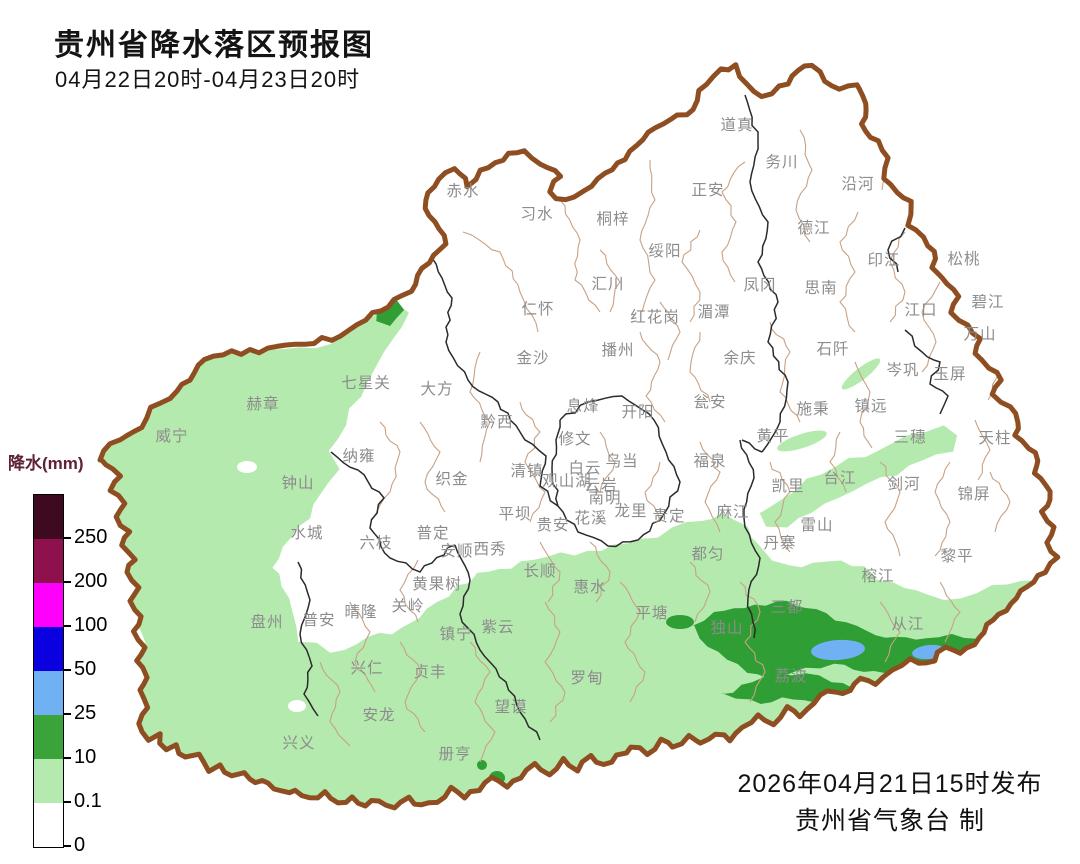  Describe the element at coordinates (890, 784) in the screenshot. I see `issue-time: 2026年04月21日15时发布` at that location.